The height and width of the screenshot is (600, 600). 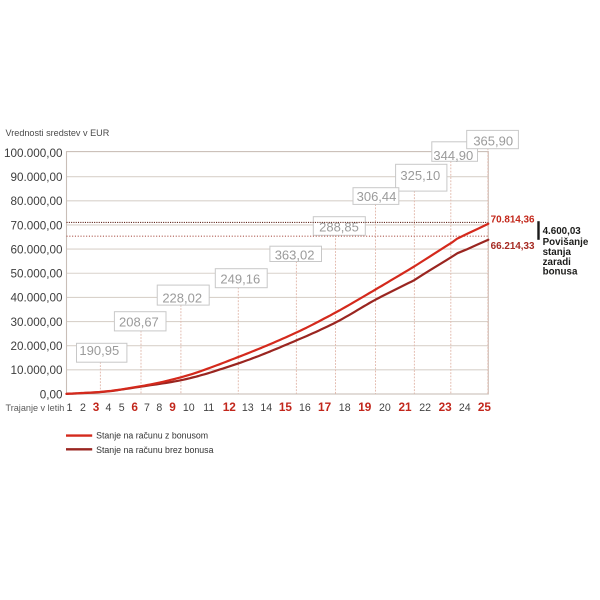 What do you see at coordinates (513, 246) in the screenshot?
I see `svg-text: 66.214,33` at bounding box center [513, 246].